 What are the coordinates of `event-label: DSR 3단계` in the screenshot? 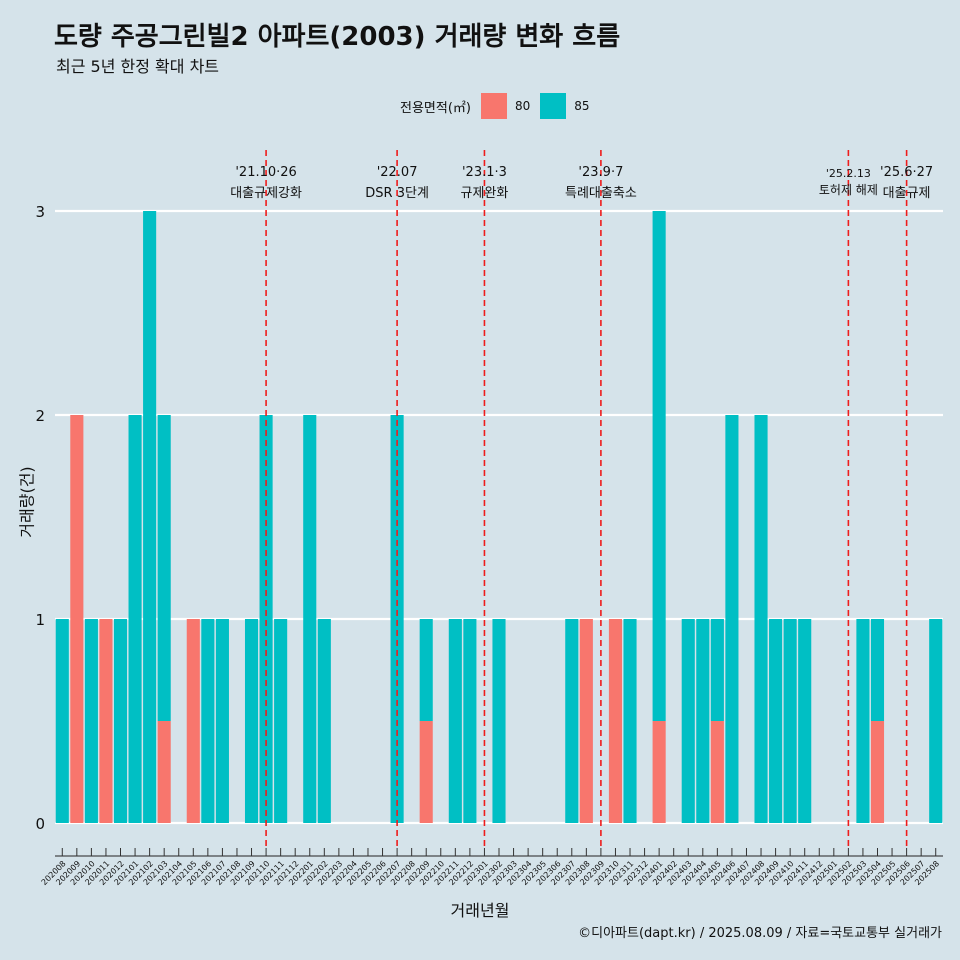 It's located at (397, 193).